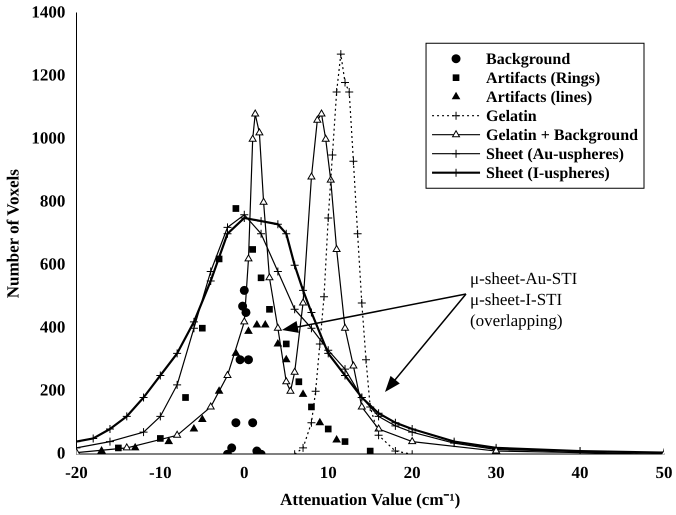  I want to click on legend-label: Sheet (I-uspheres), so click(548, 173).